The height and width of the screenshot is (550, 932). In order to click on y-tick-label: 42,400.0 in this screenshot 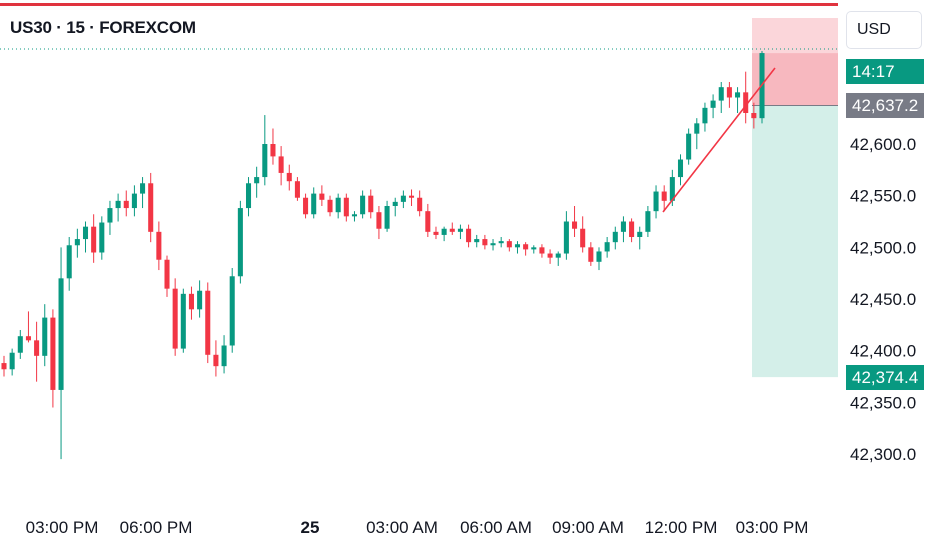, I will do `click(883, 351)`.